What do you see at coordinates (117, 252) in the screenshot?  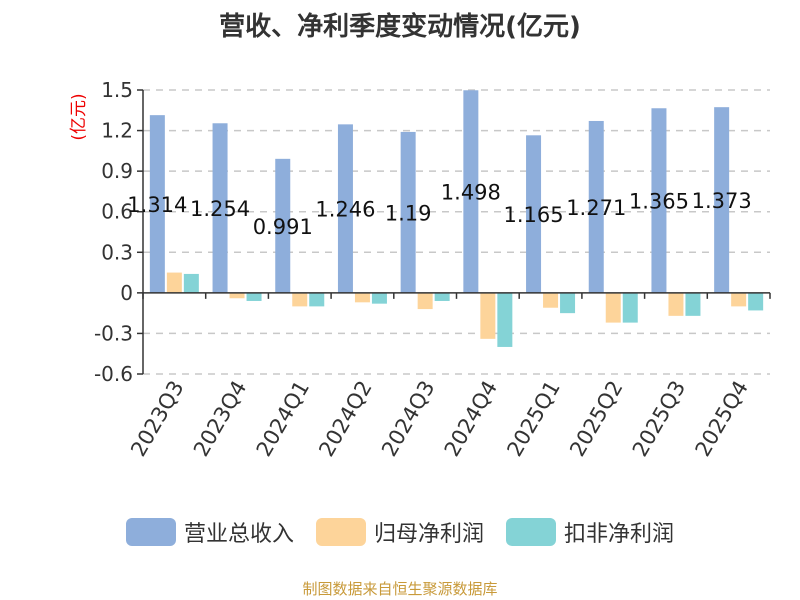 I see `y-tick-label: 0.3` at bounding box center [117, 252].